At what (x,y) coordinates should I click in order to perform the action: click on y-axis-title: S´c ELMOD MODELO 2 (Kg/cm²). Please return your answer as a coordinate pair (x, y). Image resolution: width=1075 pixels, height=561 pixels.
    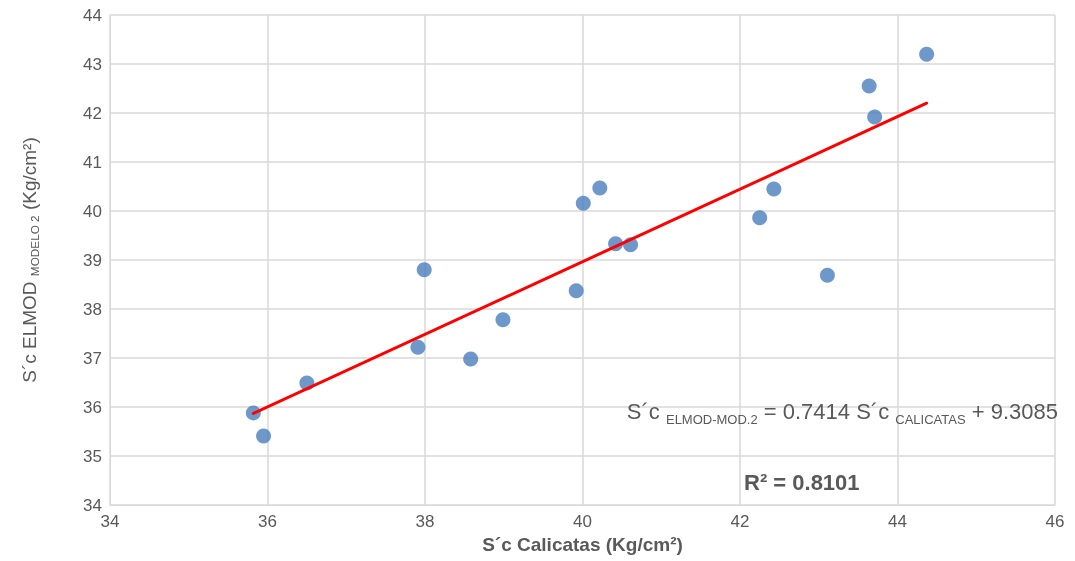
    Looking at the image, I should click on (30, 260).